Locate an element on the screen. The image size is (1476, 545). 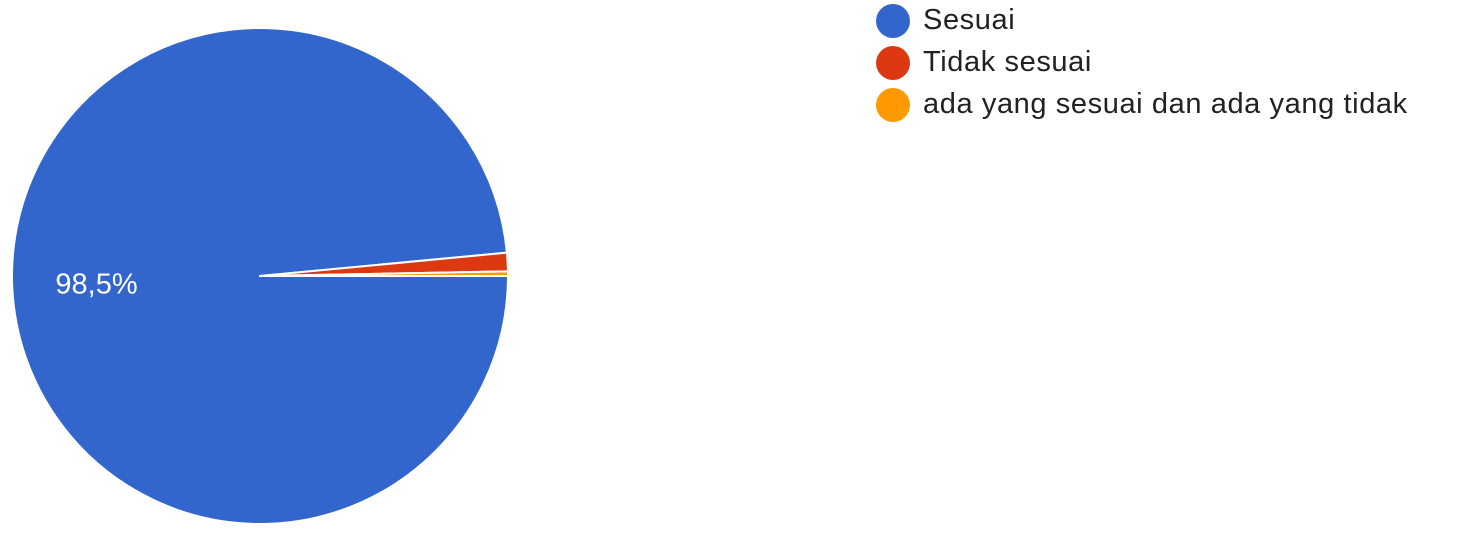
legend-item-sesuai: Sesuai is located at coordinates (1142, 20).